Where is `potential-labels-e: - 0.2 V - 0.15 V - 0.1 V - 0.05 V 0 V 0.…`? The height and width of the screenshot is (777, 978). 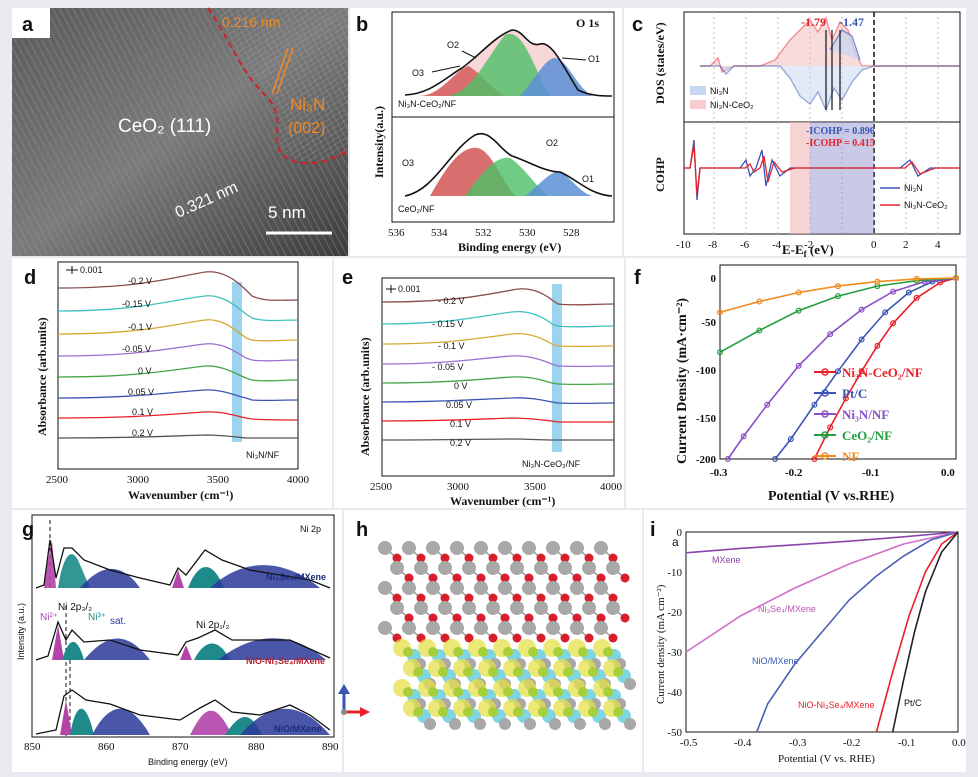 potential-labels-e: - 0.2 V - 0.15 V - 0.1 V - 0.05 V 0 V 0.… is located at coordinates (452, 372).